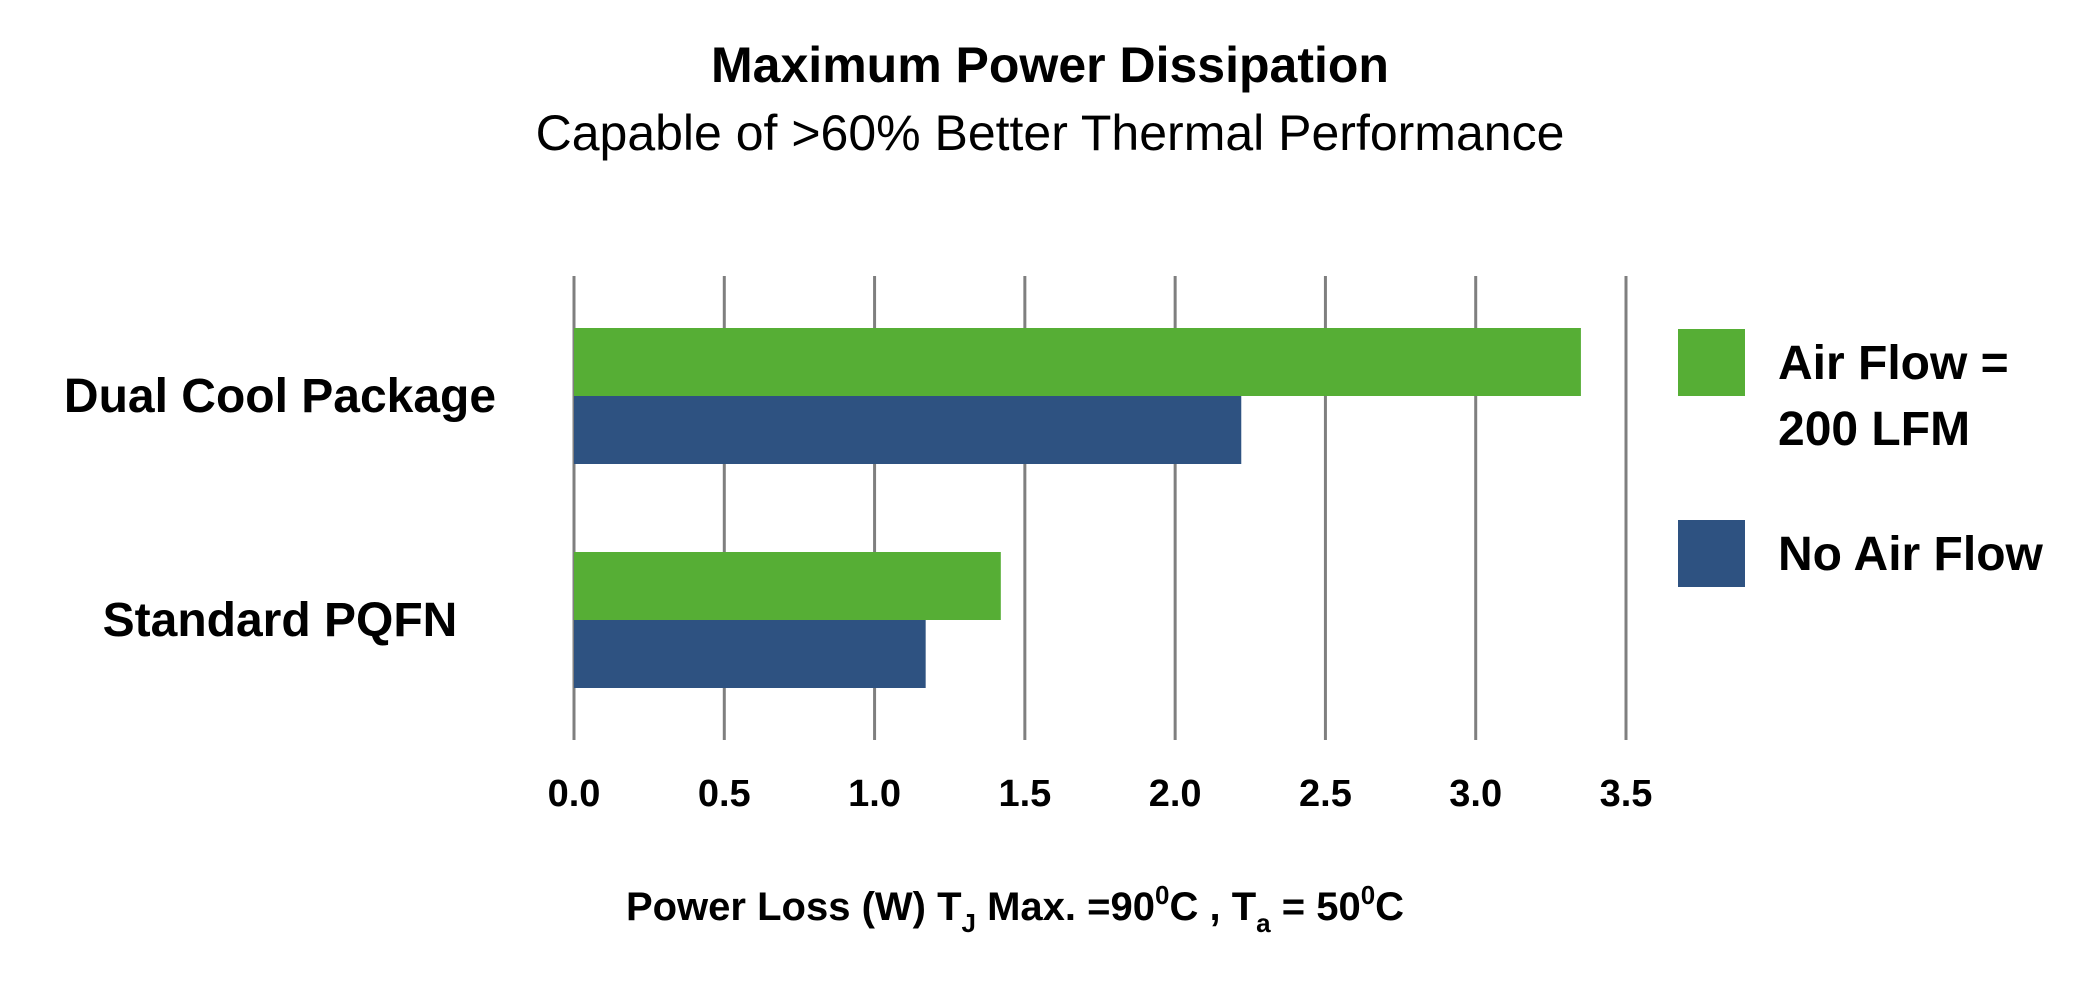 This screenshot has height=990, width=2100. What do you see at coordinates (1475, 794) in the screenshot?
I see `x-tick-label-6: 3.0` at bounding box center [1475, 794].